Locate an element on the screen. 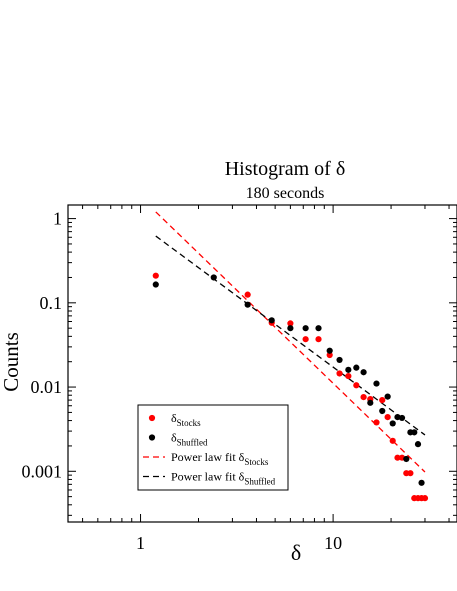 This screenshot has height=591, width=457. legend-label: δStocks is located at coordinates (186, 419).